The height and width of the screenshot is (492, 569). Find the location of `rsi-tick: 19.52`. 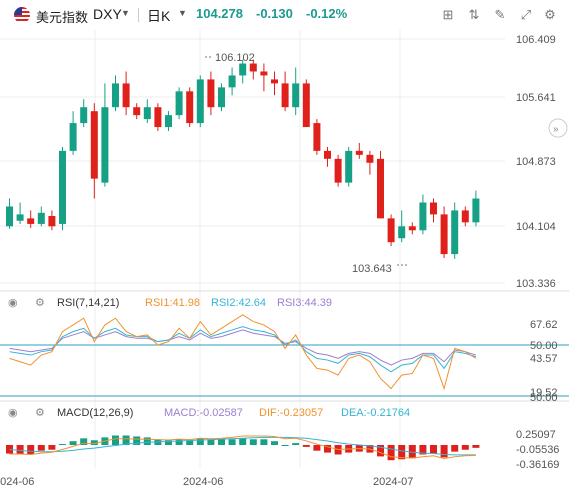

rsi-tick: 19.52 is located at coordinates (544, 393).